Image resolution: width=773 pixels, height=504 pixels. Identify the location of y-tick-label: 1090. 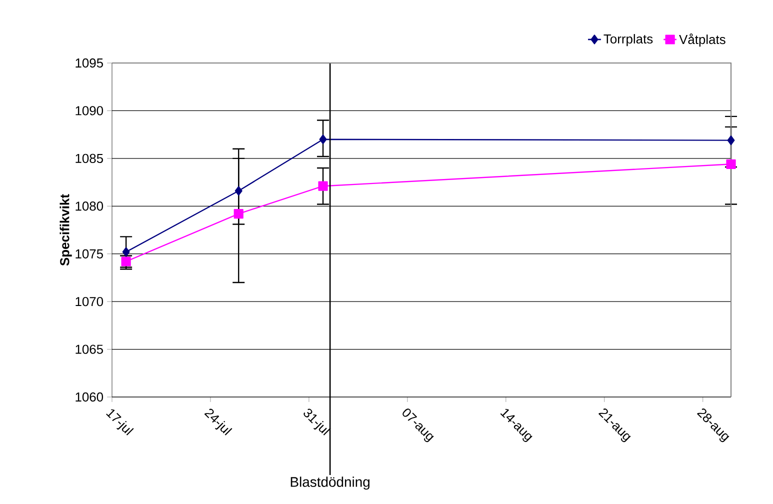
(90, 111).